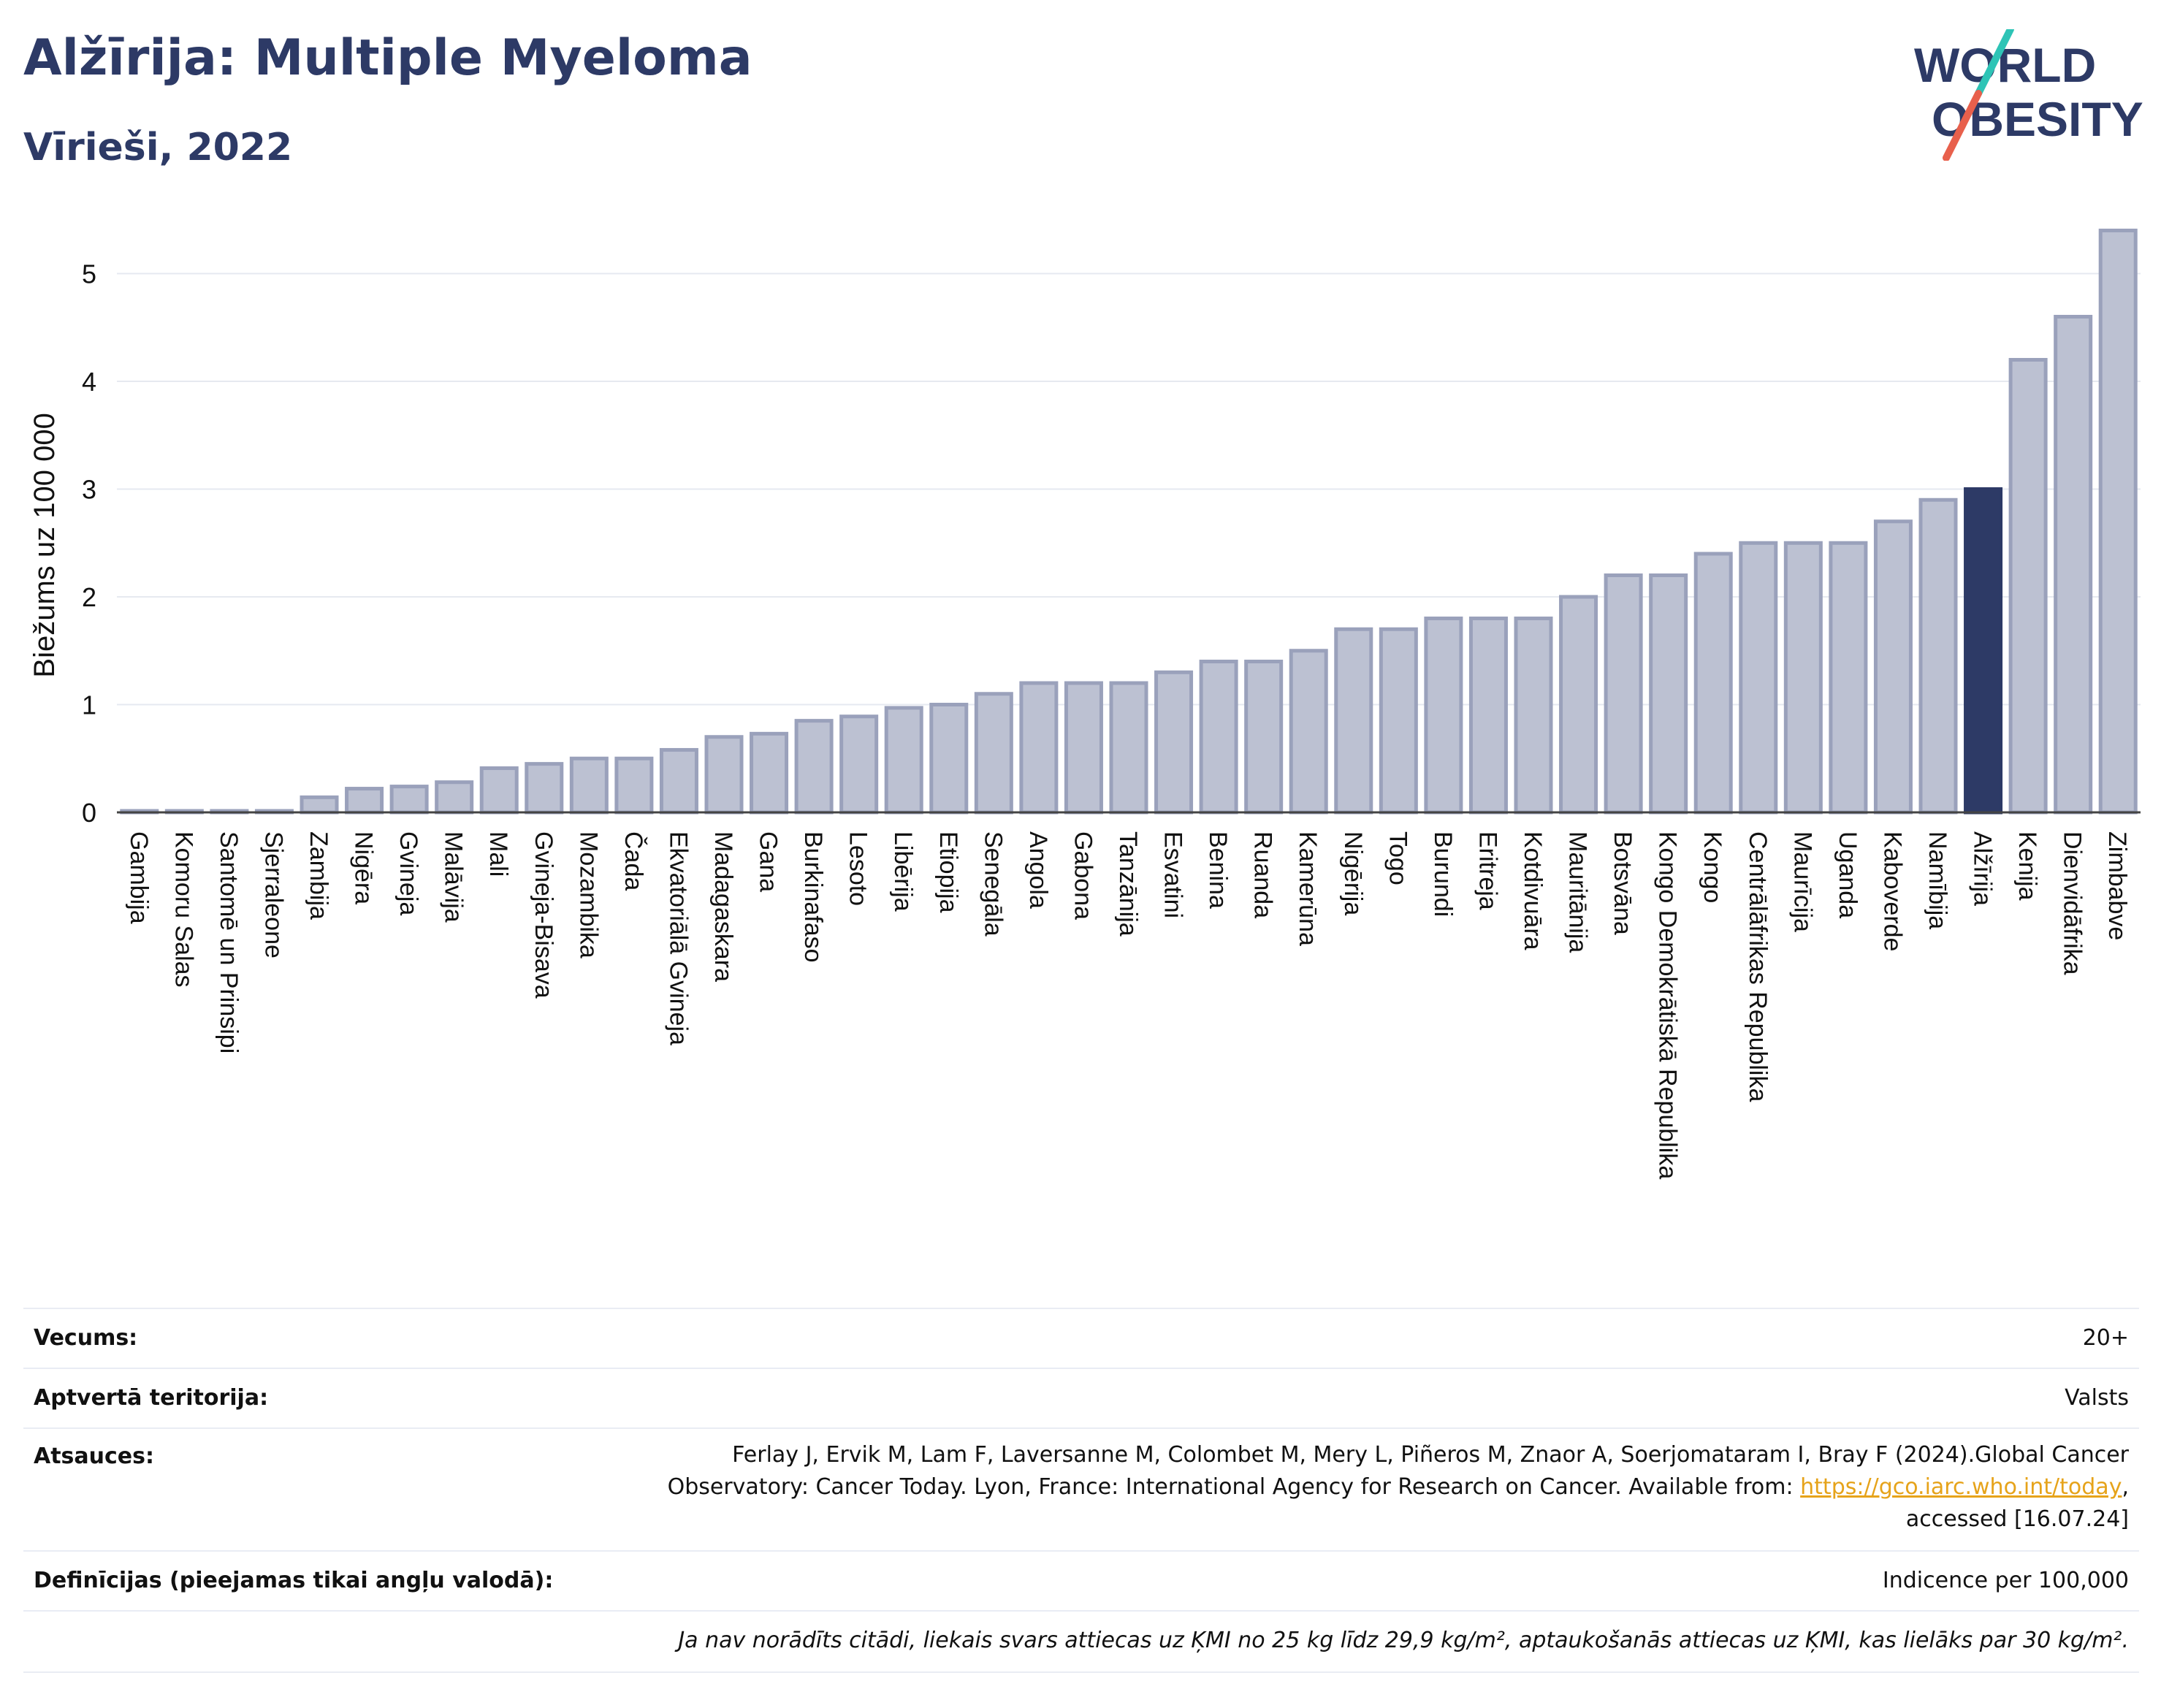 This screenshot has width=2161, height=1708. Describe the element at coordinates (318, 876) in the screenshot. I see `x-tick-label: Zambija` at that location.